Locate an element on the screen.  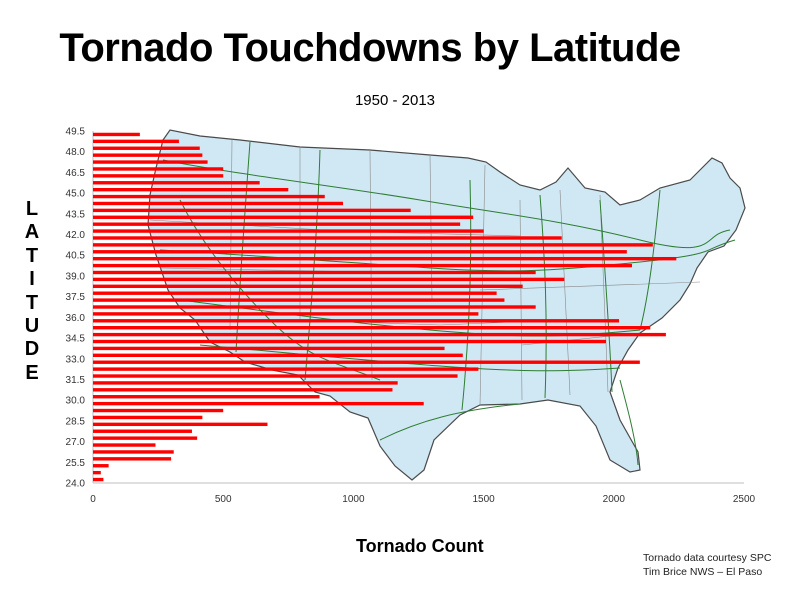
y-tick-label: 43.5 is located at coordinates (76, 214).